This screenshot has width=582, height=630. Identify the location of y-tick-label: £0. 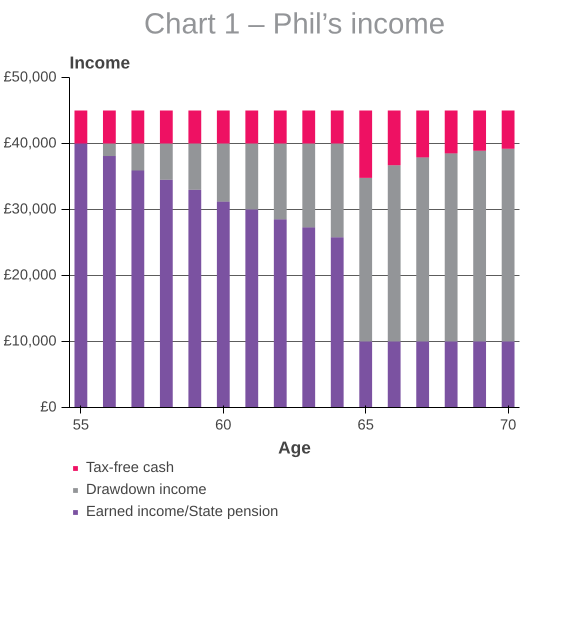
(48, 408).